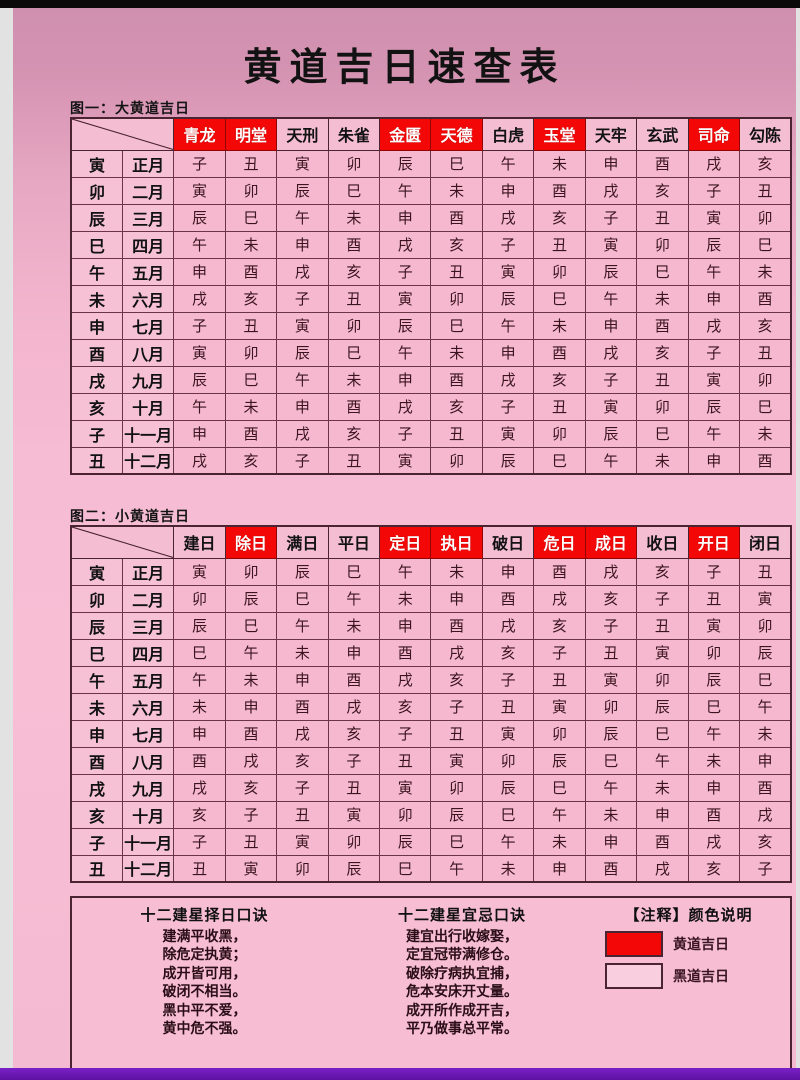 Image resolution: width=800 pixels, height=1080 pixels. What do you see at coordinates (354, 542) in the screenshot?
I see `column-header-平日: 平日` at bounding box center [354, 542].